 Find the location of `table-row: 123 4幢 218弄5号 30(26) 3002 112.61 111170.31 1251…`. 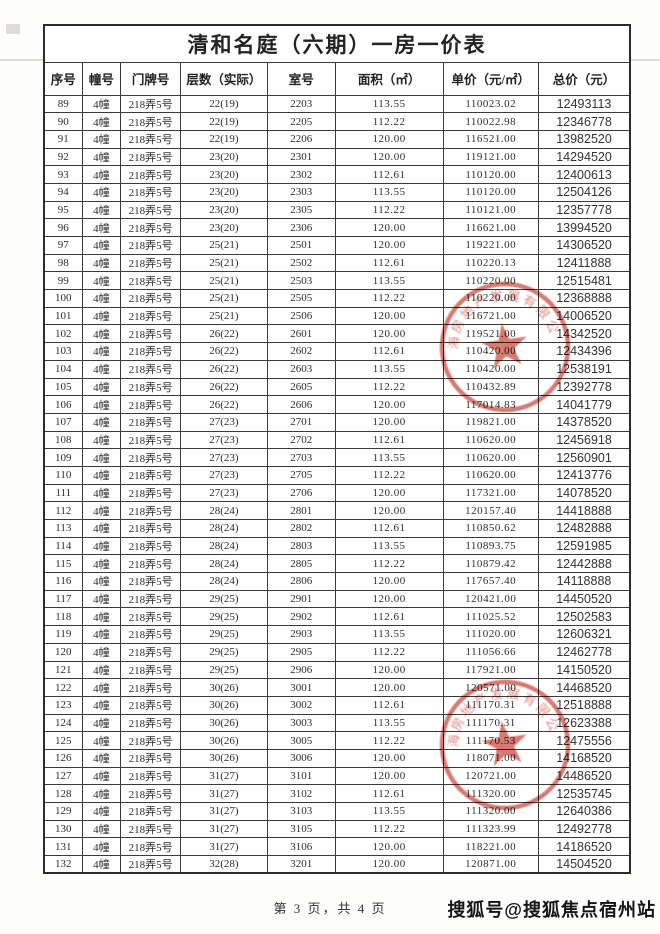

table-row: 123 4幢 218弄5号 30(26) 3002 112.61 111170.31 1251… is located at coordinates (337, 705).